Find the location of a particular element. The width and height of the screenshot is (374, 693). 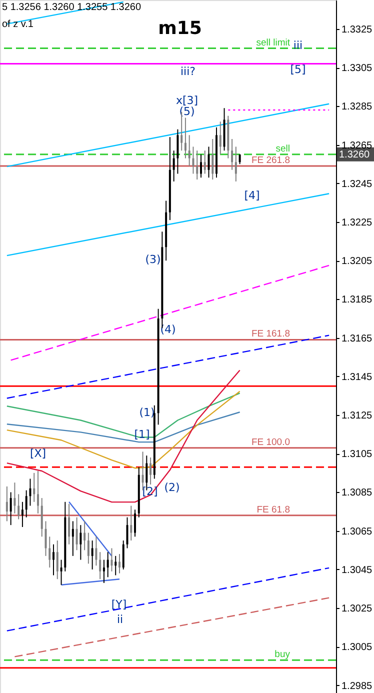

y-tick-label: 1.3185 is located at coordinates (357, 300).